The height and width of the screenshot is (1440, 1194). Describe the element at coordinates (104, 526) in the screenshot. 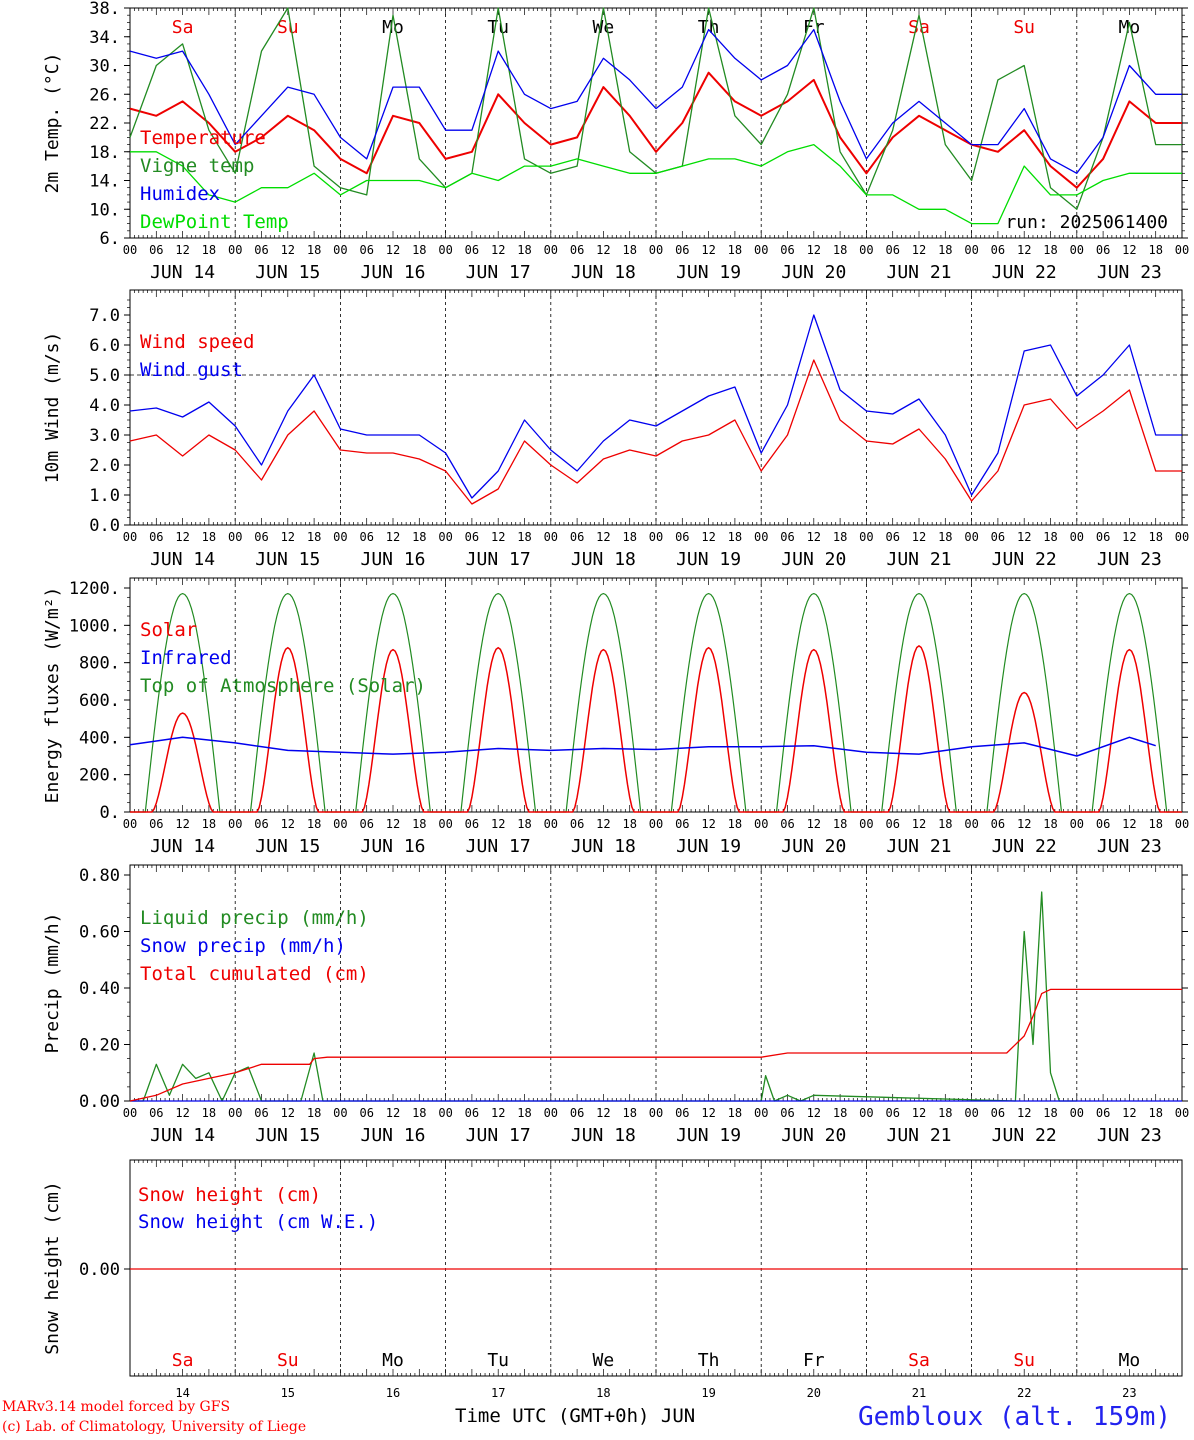

I see `y-tick-label: 0.0` at that location.